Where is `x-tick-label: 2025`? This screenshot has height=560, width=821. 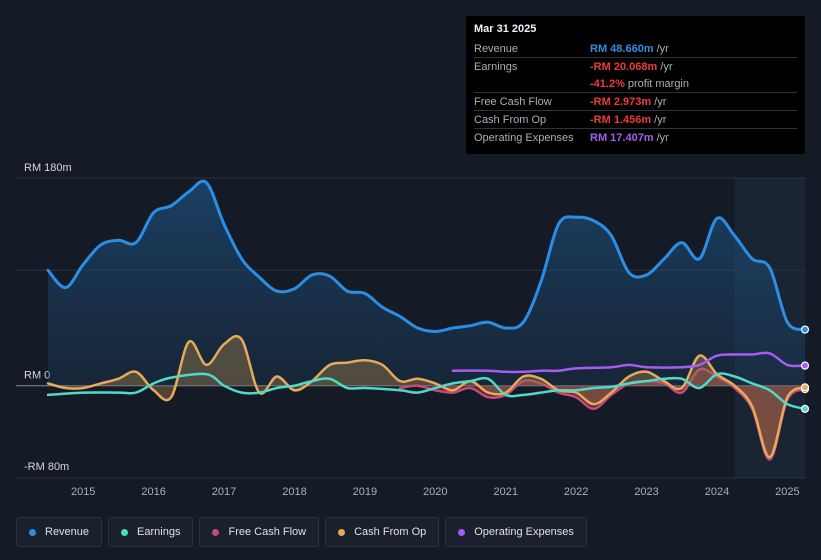 x-tick-label: 2025 is located at coordinates (787, 492).